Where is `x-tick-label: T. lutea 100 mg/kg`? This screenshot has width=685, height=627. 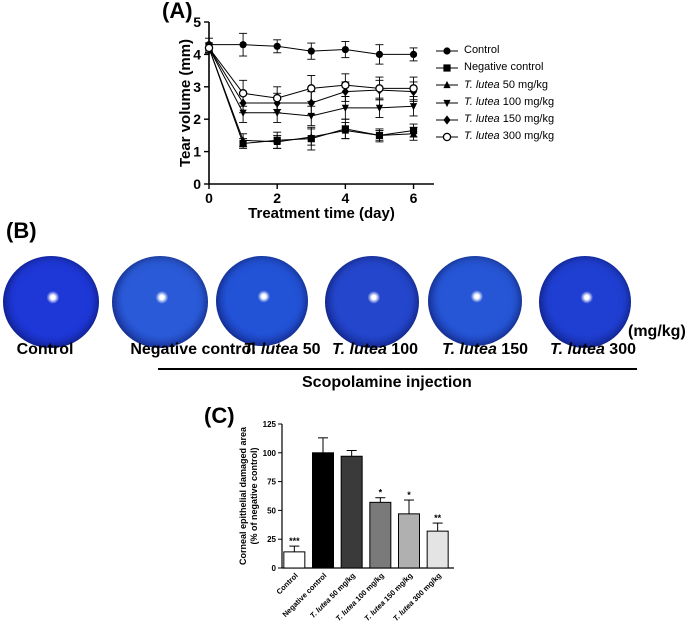
x-tick-label: T. lutea 100 mg/kg is located at coordinates (360, 597).